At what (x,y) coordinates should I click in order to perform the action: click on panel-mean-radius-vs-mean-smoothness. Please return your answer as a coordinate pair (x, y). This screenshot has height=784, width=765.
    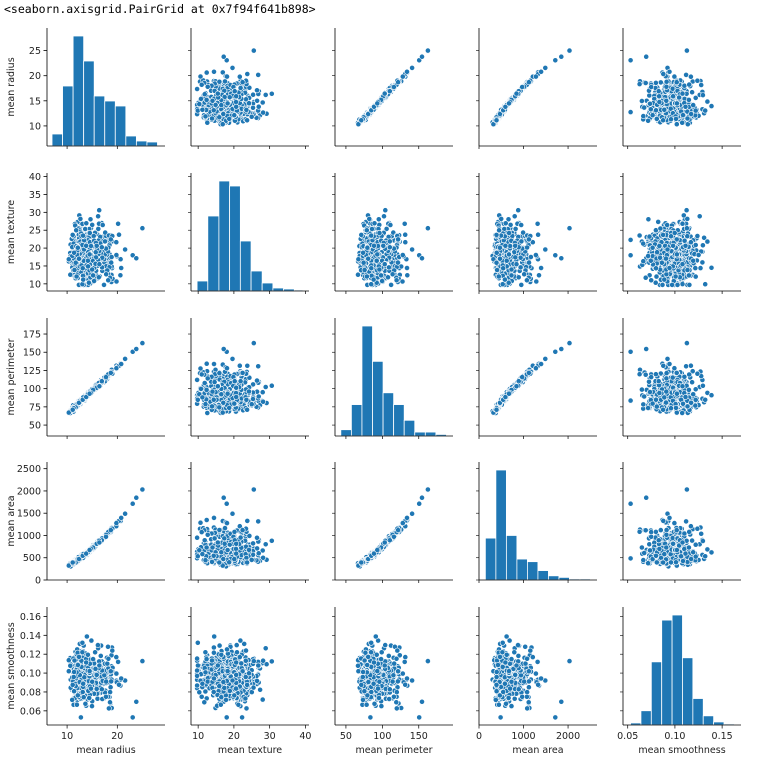
    Looking at the image, I should click on (680, 88).